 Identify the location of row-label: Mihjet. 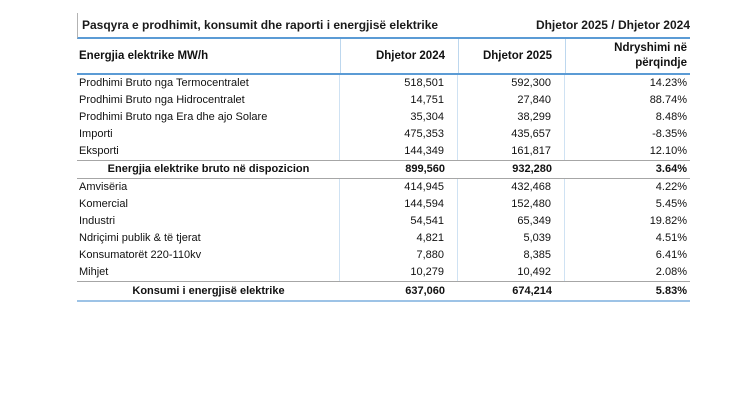
(208, 272).